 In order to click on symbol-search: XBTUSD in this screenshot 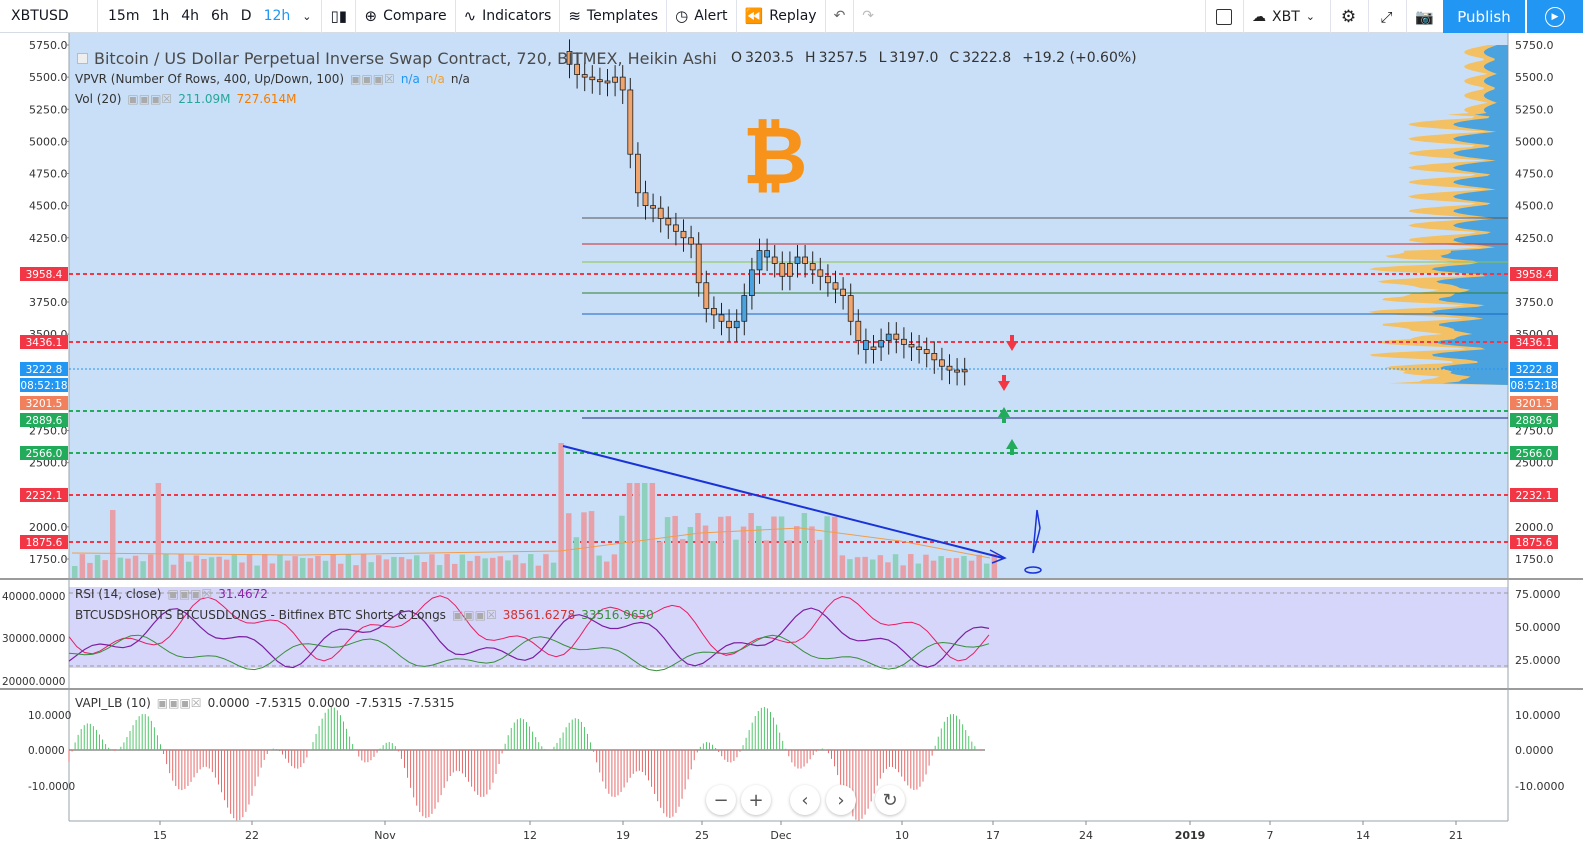, I will do `click(49, 16)`.